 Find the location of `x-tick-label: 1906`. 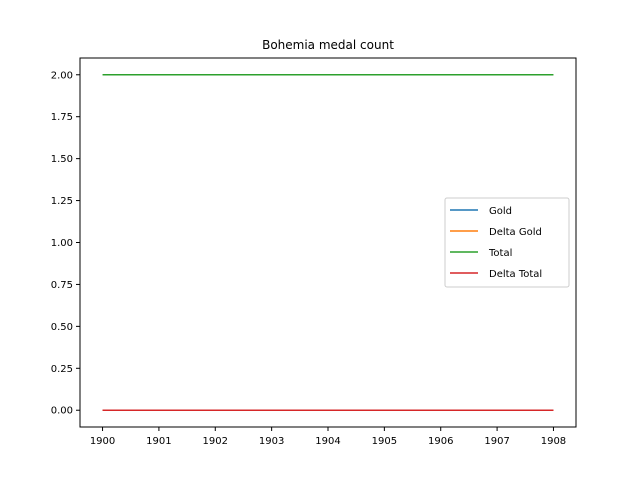

x-tick-label: 1906 is located at coordinates (440, 441).